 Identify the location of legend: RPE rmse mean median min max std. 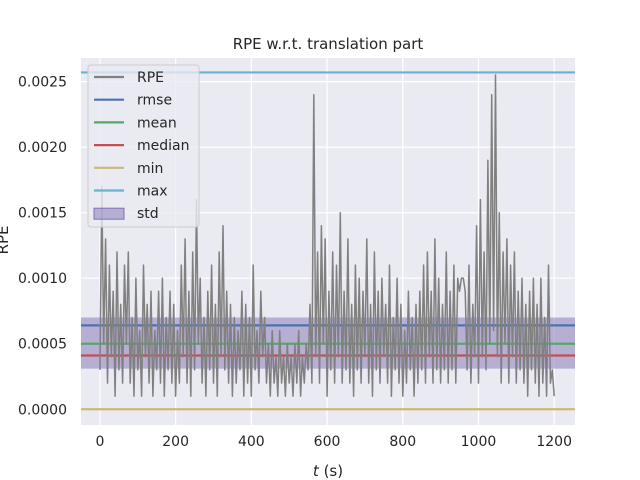
(143, 146).